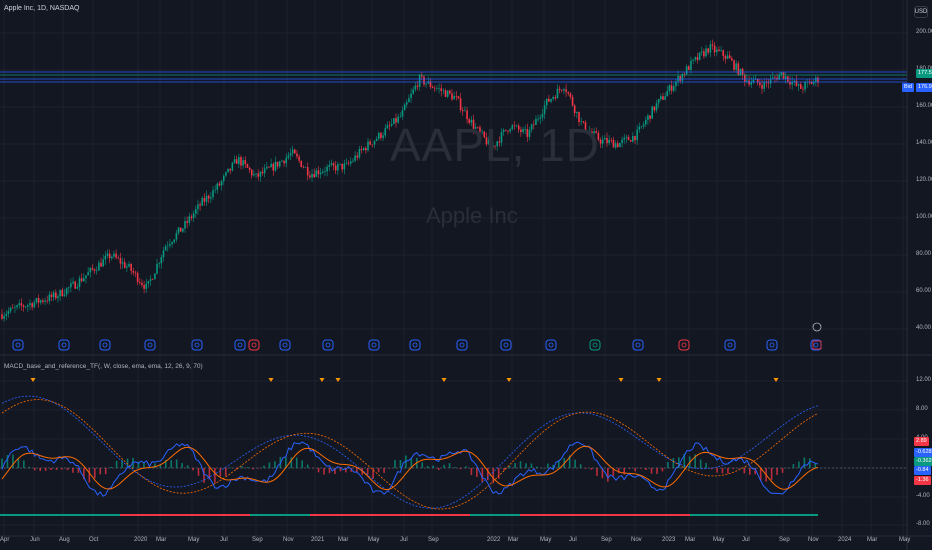 Image resolution: width=932 pixels, height=550 pixels. Describe the element at coordinates (433, 540) in the screenshot. I see `time-tick-label: Sep` at that location.